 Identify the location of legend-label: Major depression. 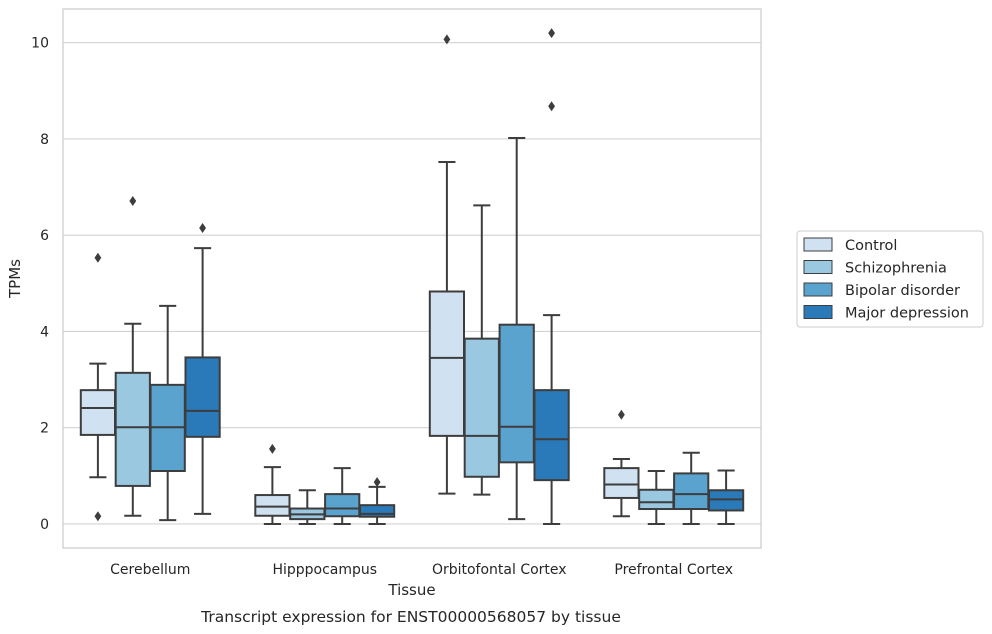
(907, 314).